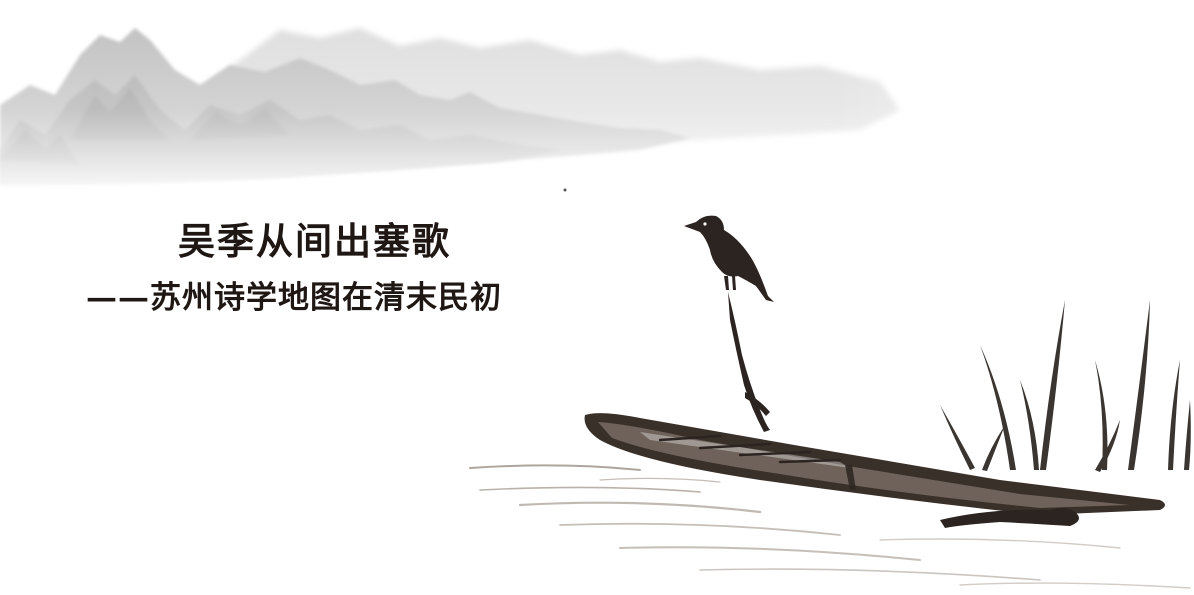 Image resolution: width=1194 pixels, height=595 pixels. What do you see at coordinates (1065, 386) in the screenshot?
I see `reeds` at bounding box center [1065, 386].